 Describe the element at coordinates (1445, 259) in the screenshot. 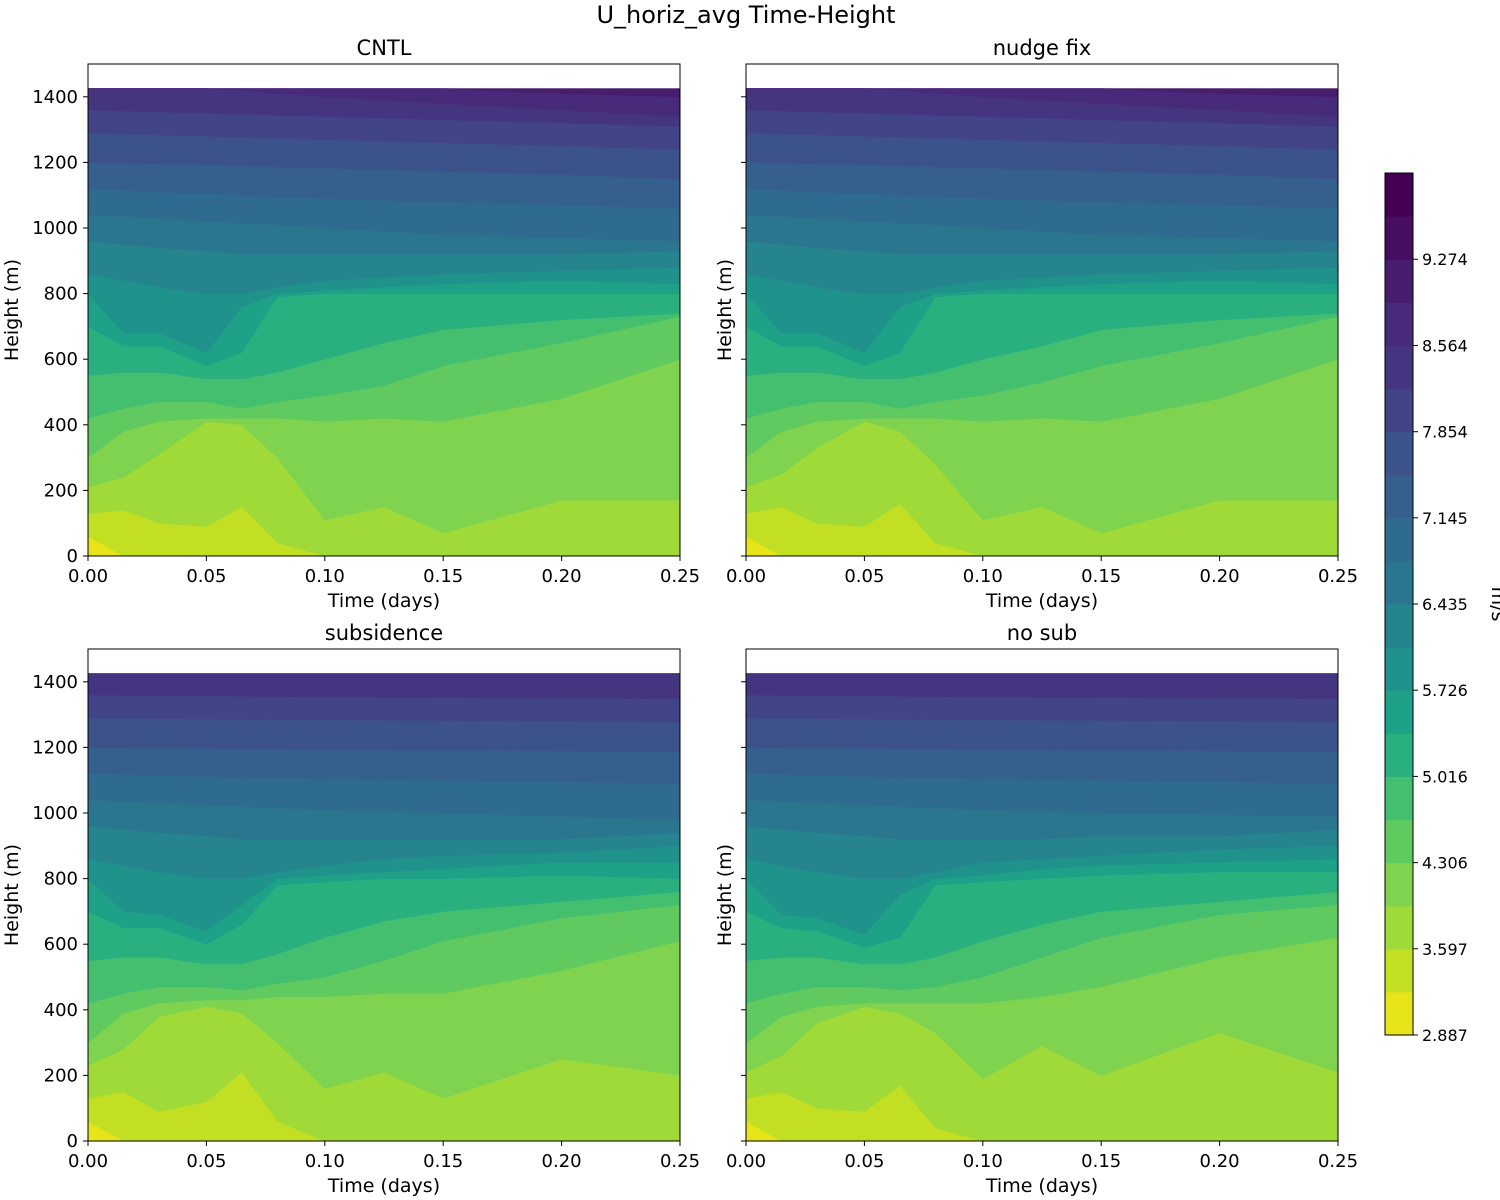

I see `colorbar-tick-label: 9.274` at that location.